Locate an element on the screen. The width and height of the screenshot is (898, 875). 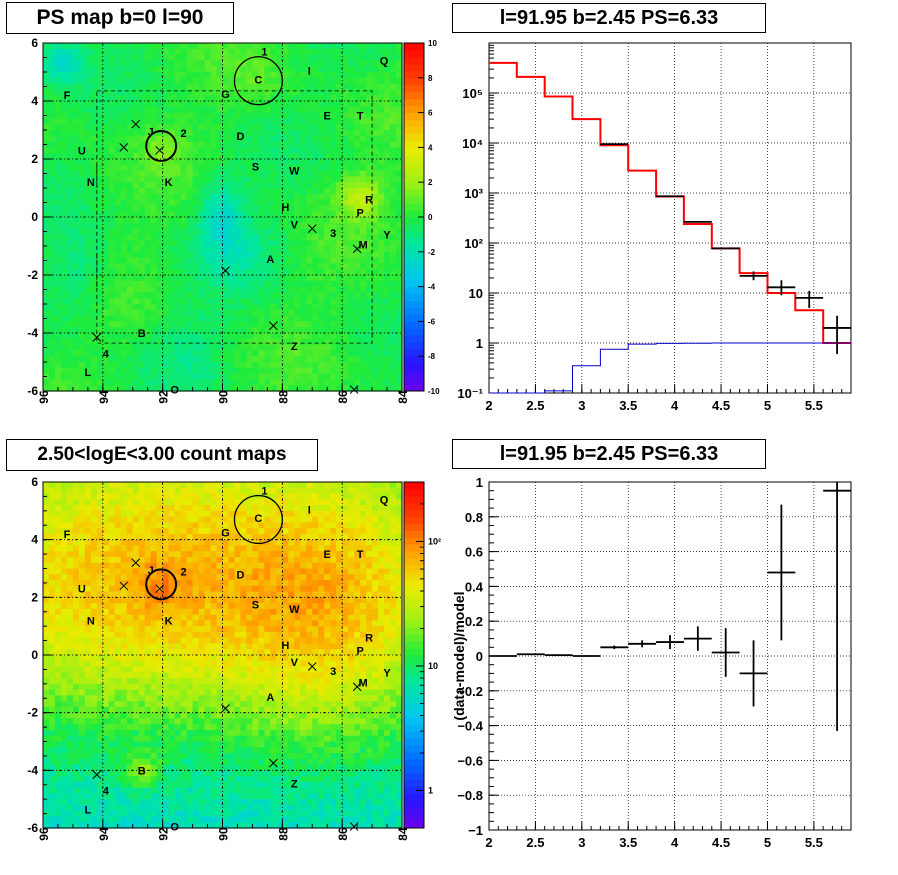
count-map-y-tick-label: -2 is located at coordinates (32, 713).